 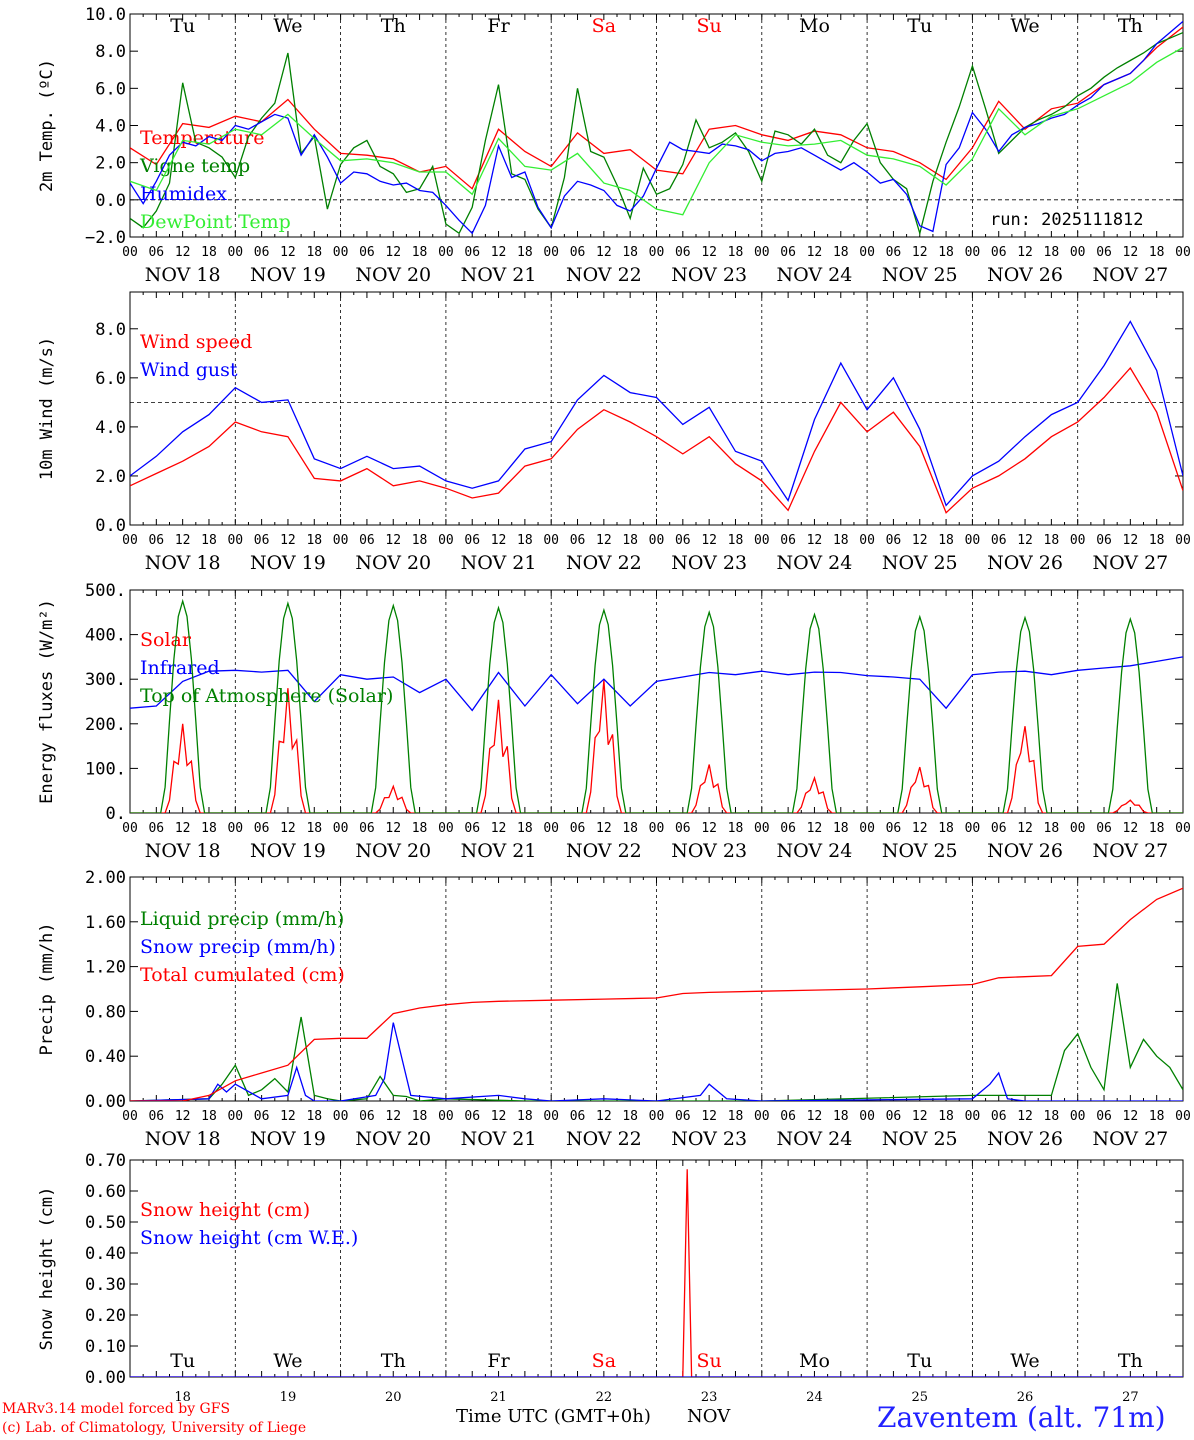 What do you see at coordinates (656, 994) in the screenshot?
I see `series-line-total-cumulated-cm` at bounding box center [656, 994].